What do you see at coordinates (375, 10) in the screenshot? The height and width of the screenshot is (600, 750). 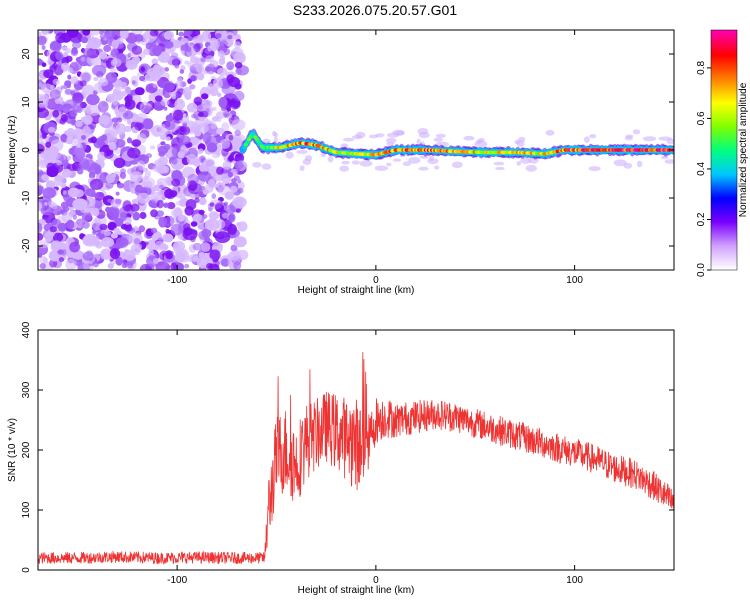 I see `figure-title: S233.2026.075.20.57.G01` at bounding box center [375, 10].